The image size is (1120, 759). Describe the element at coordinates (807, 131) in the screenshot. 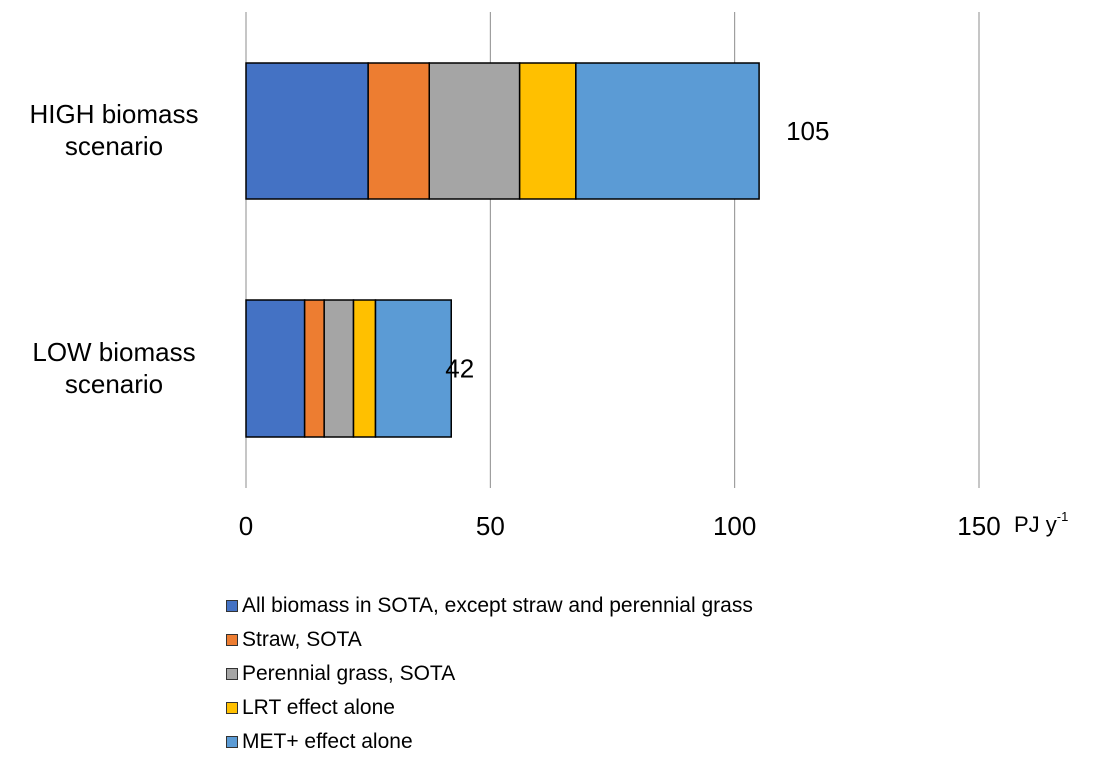

I see `total-data-label: 105` at that location.